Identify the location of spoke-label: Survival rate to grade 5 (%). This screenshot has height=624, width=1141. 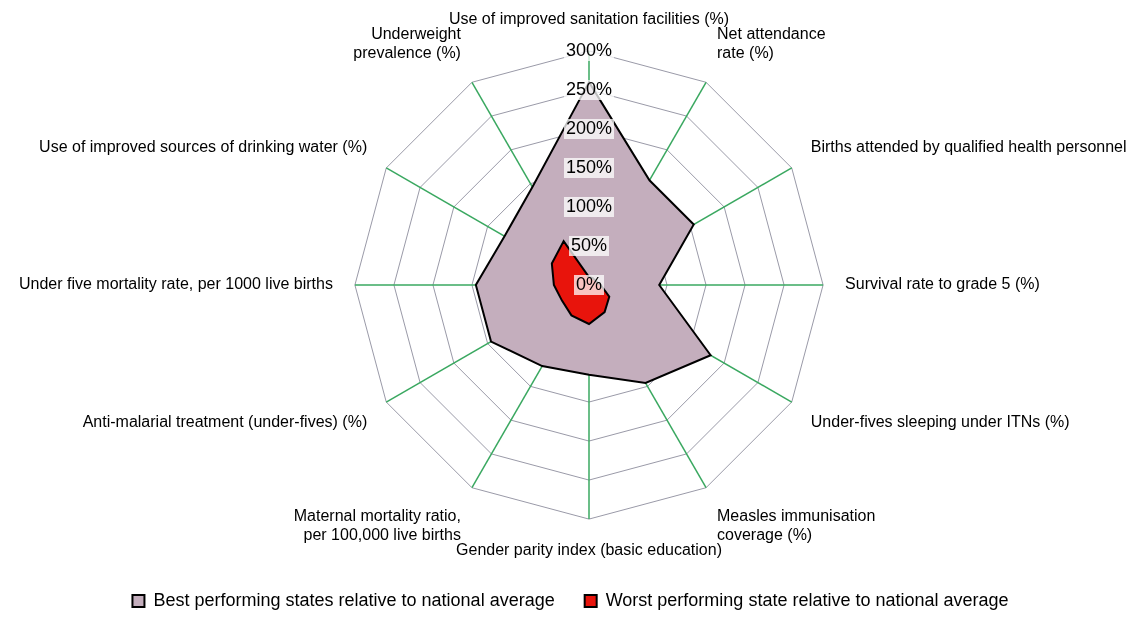
(942, 284).